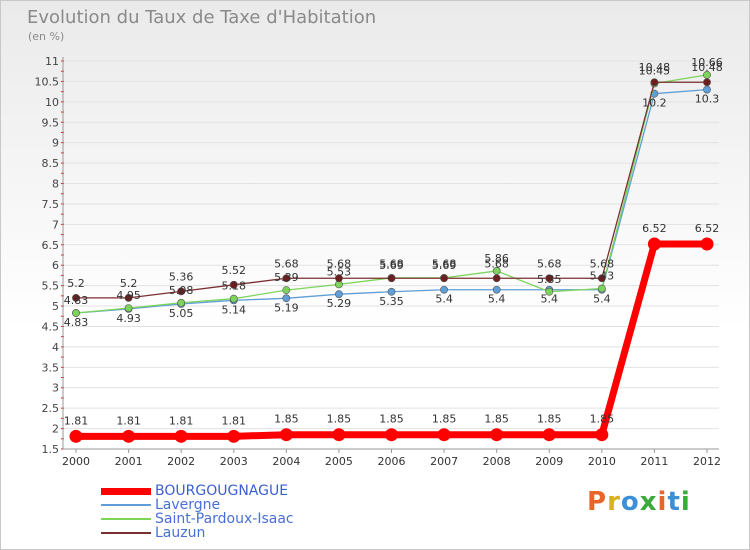  Describe the element at coordinates (55, 388) in the screenshot. I see `y-tick-label: 3` at that location.